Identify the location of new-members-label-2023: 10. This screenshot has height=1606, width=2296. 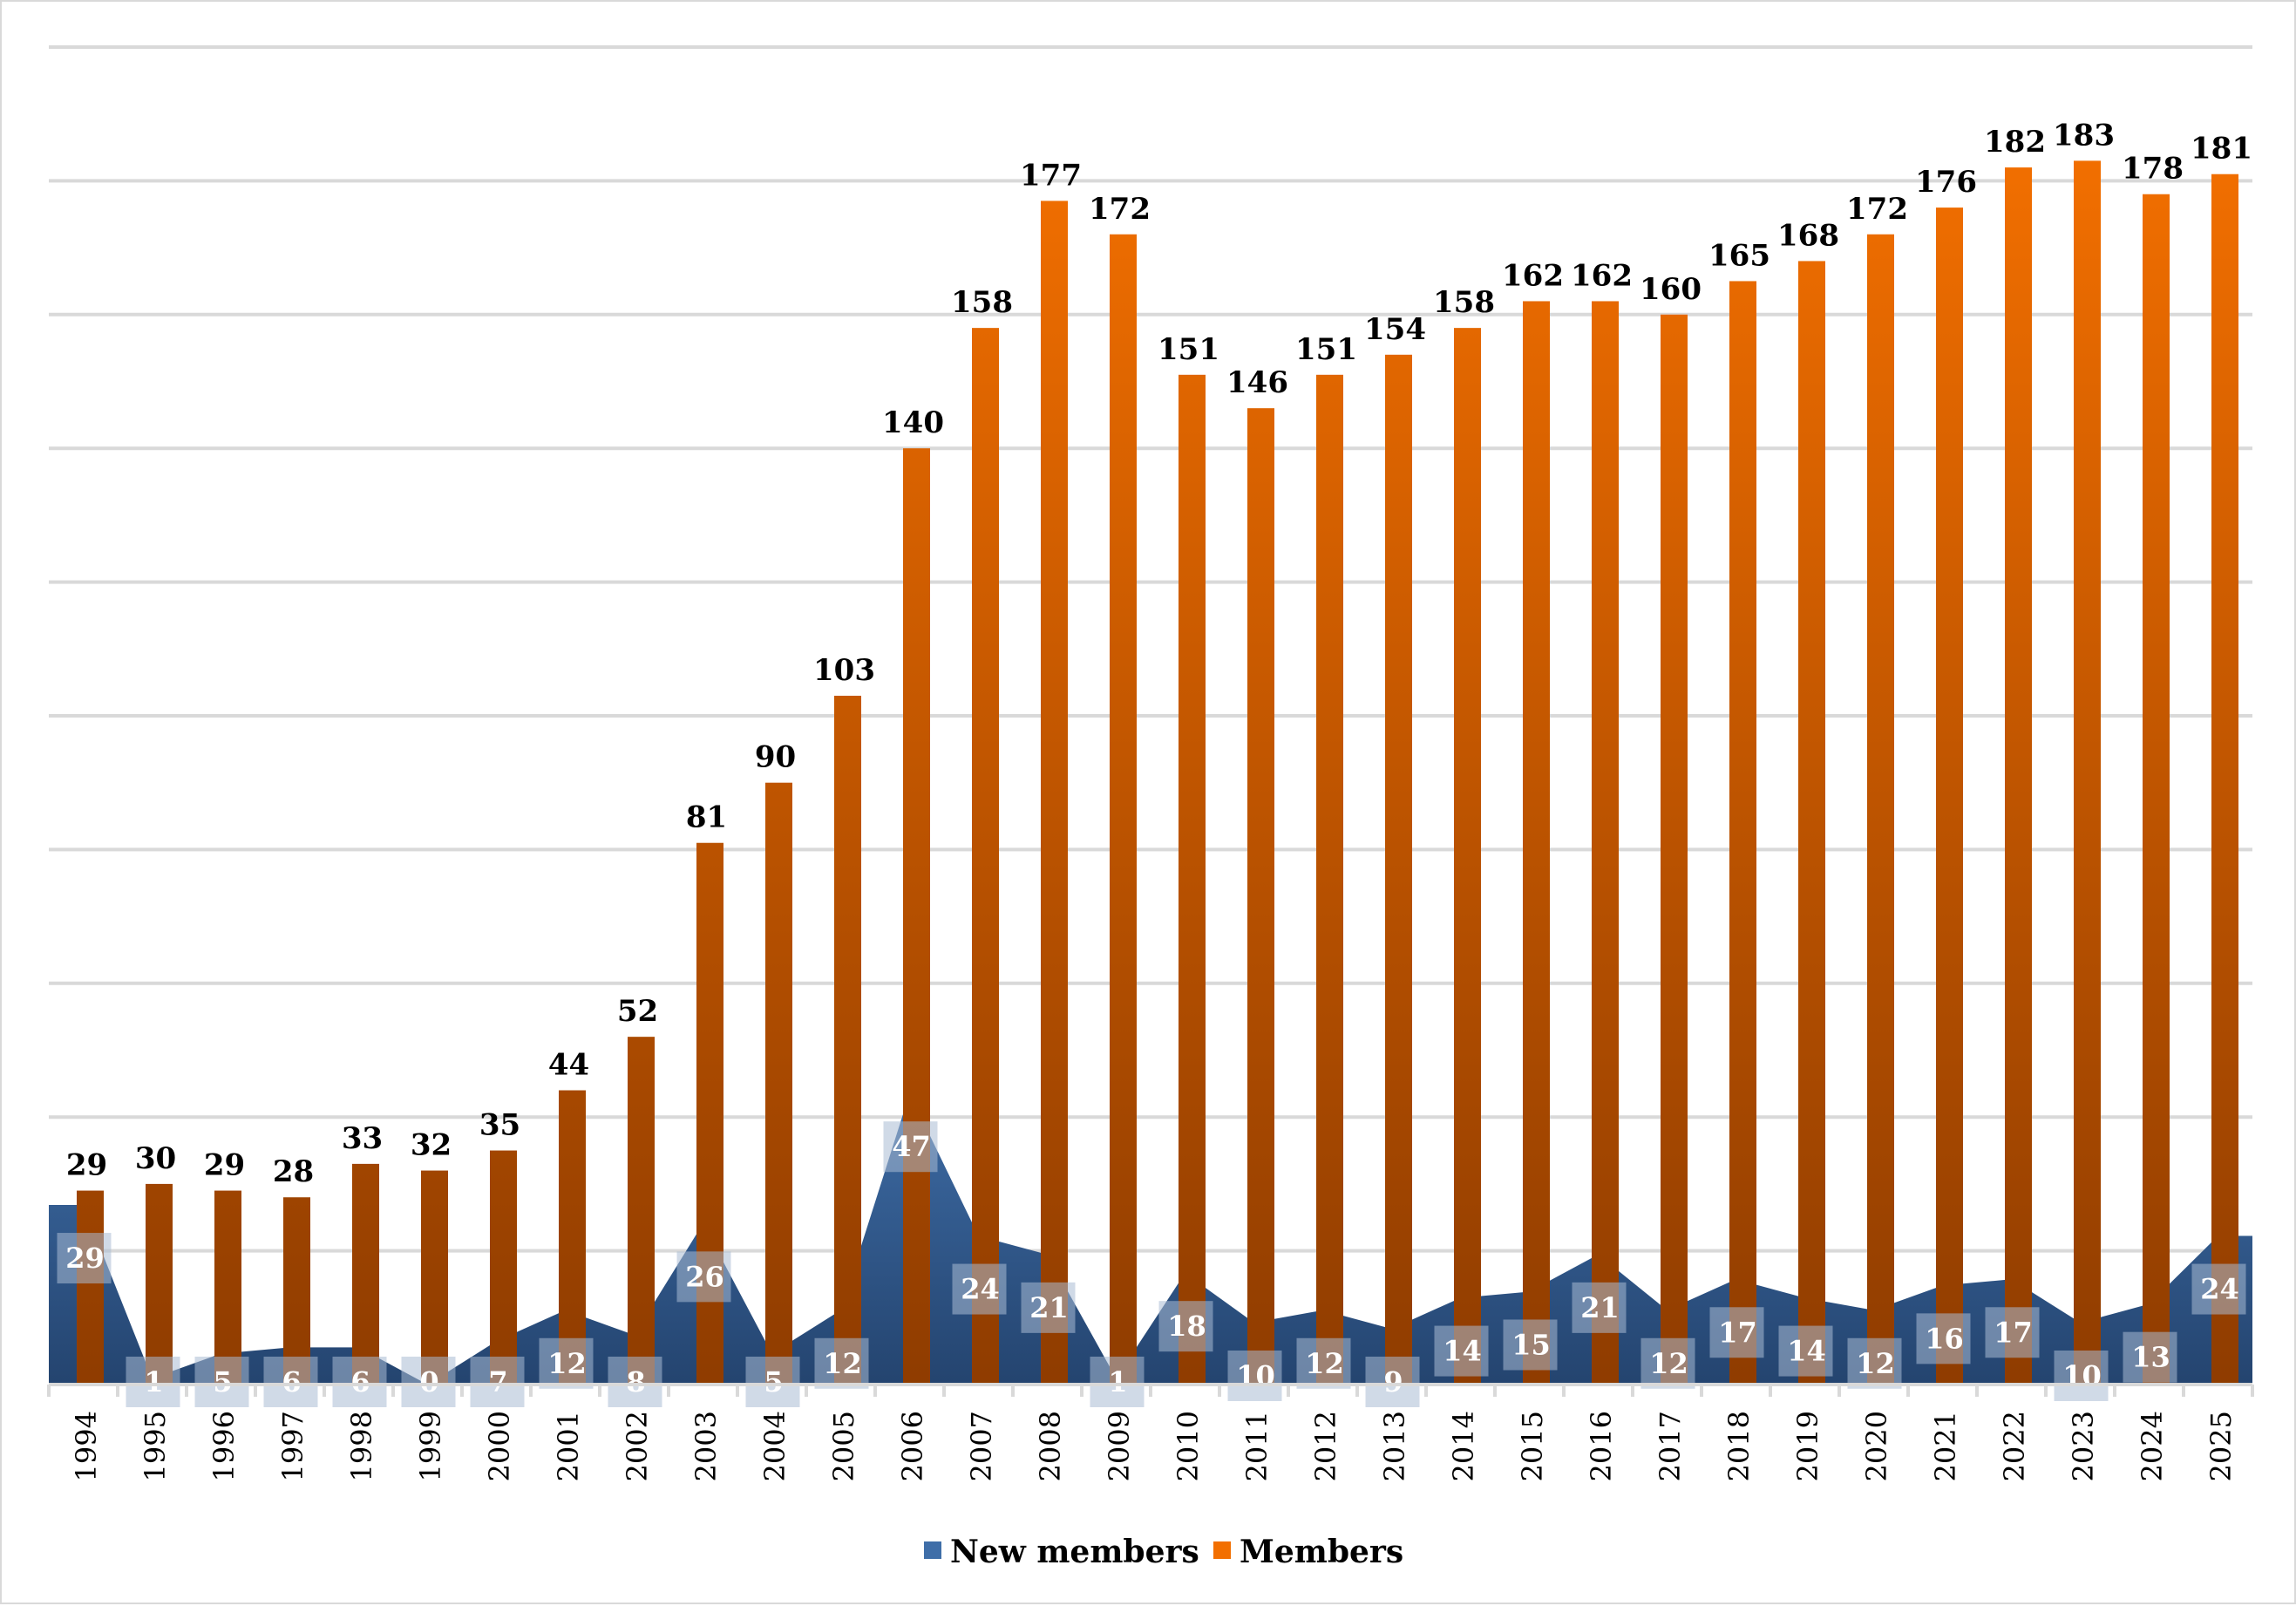
(2082, 1375).